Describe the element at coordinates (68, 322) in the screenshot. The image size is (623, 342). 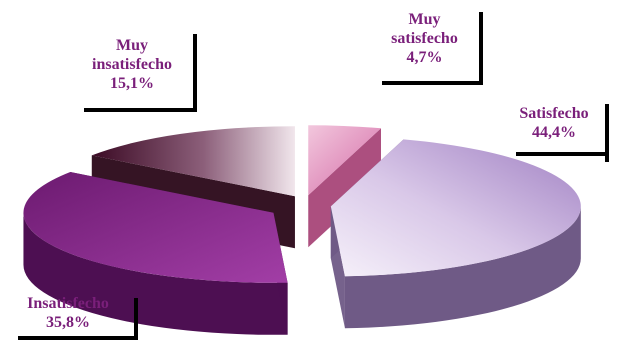
I see `data-label: 35,8%` at that location.